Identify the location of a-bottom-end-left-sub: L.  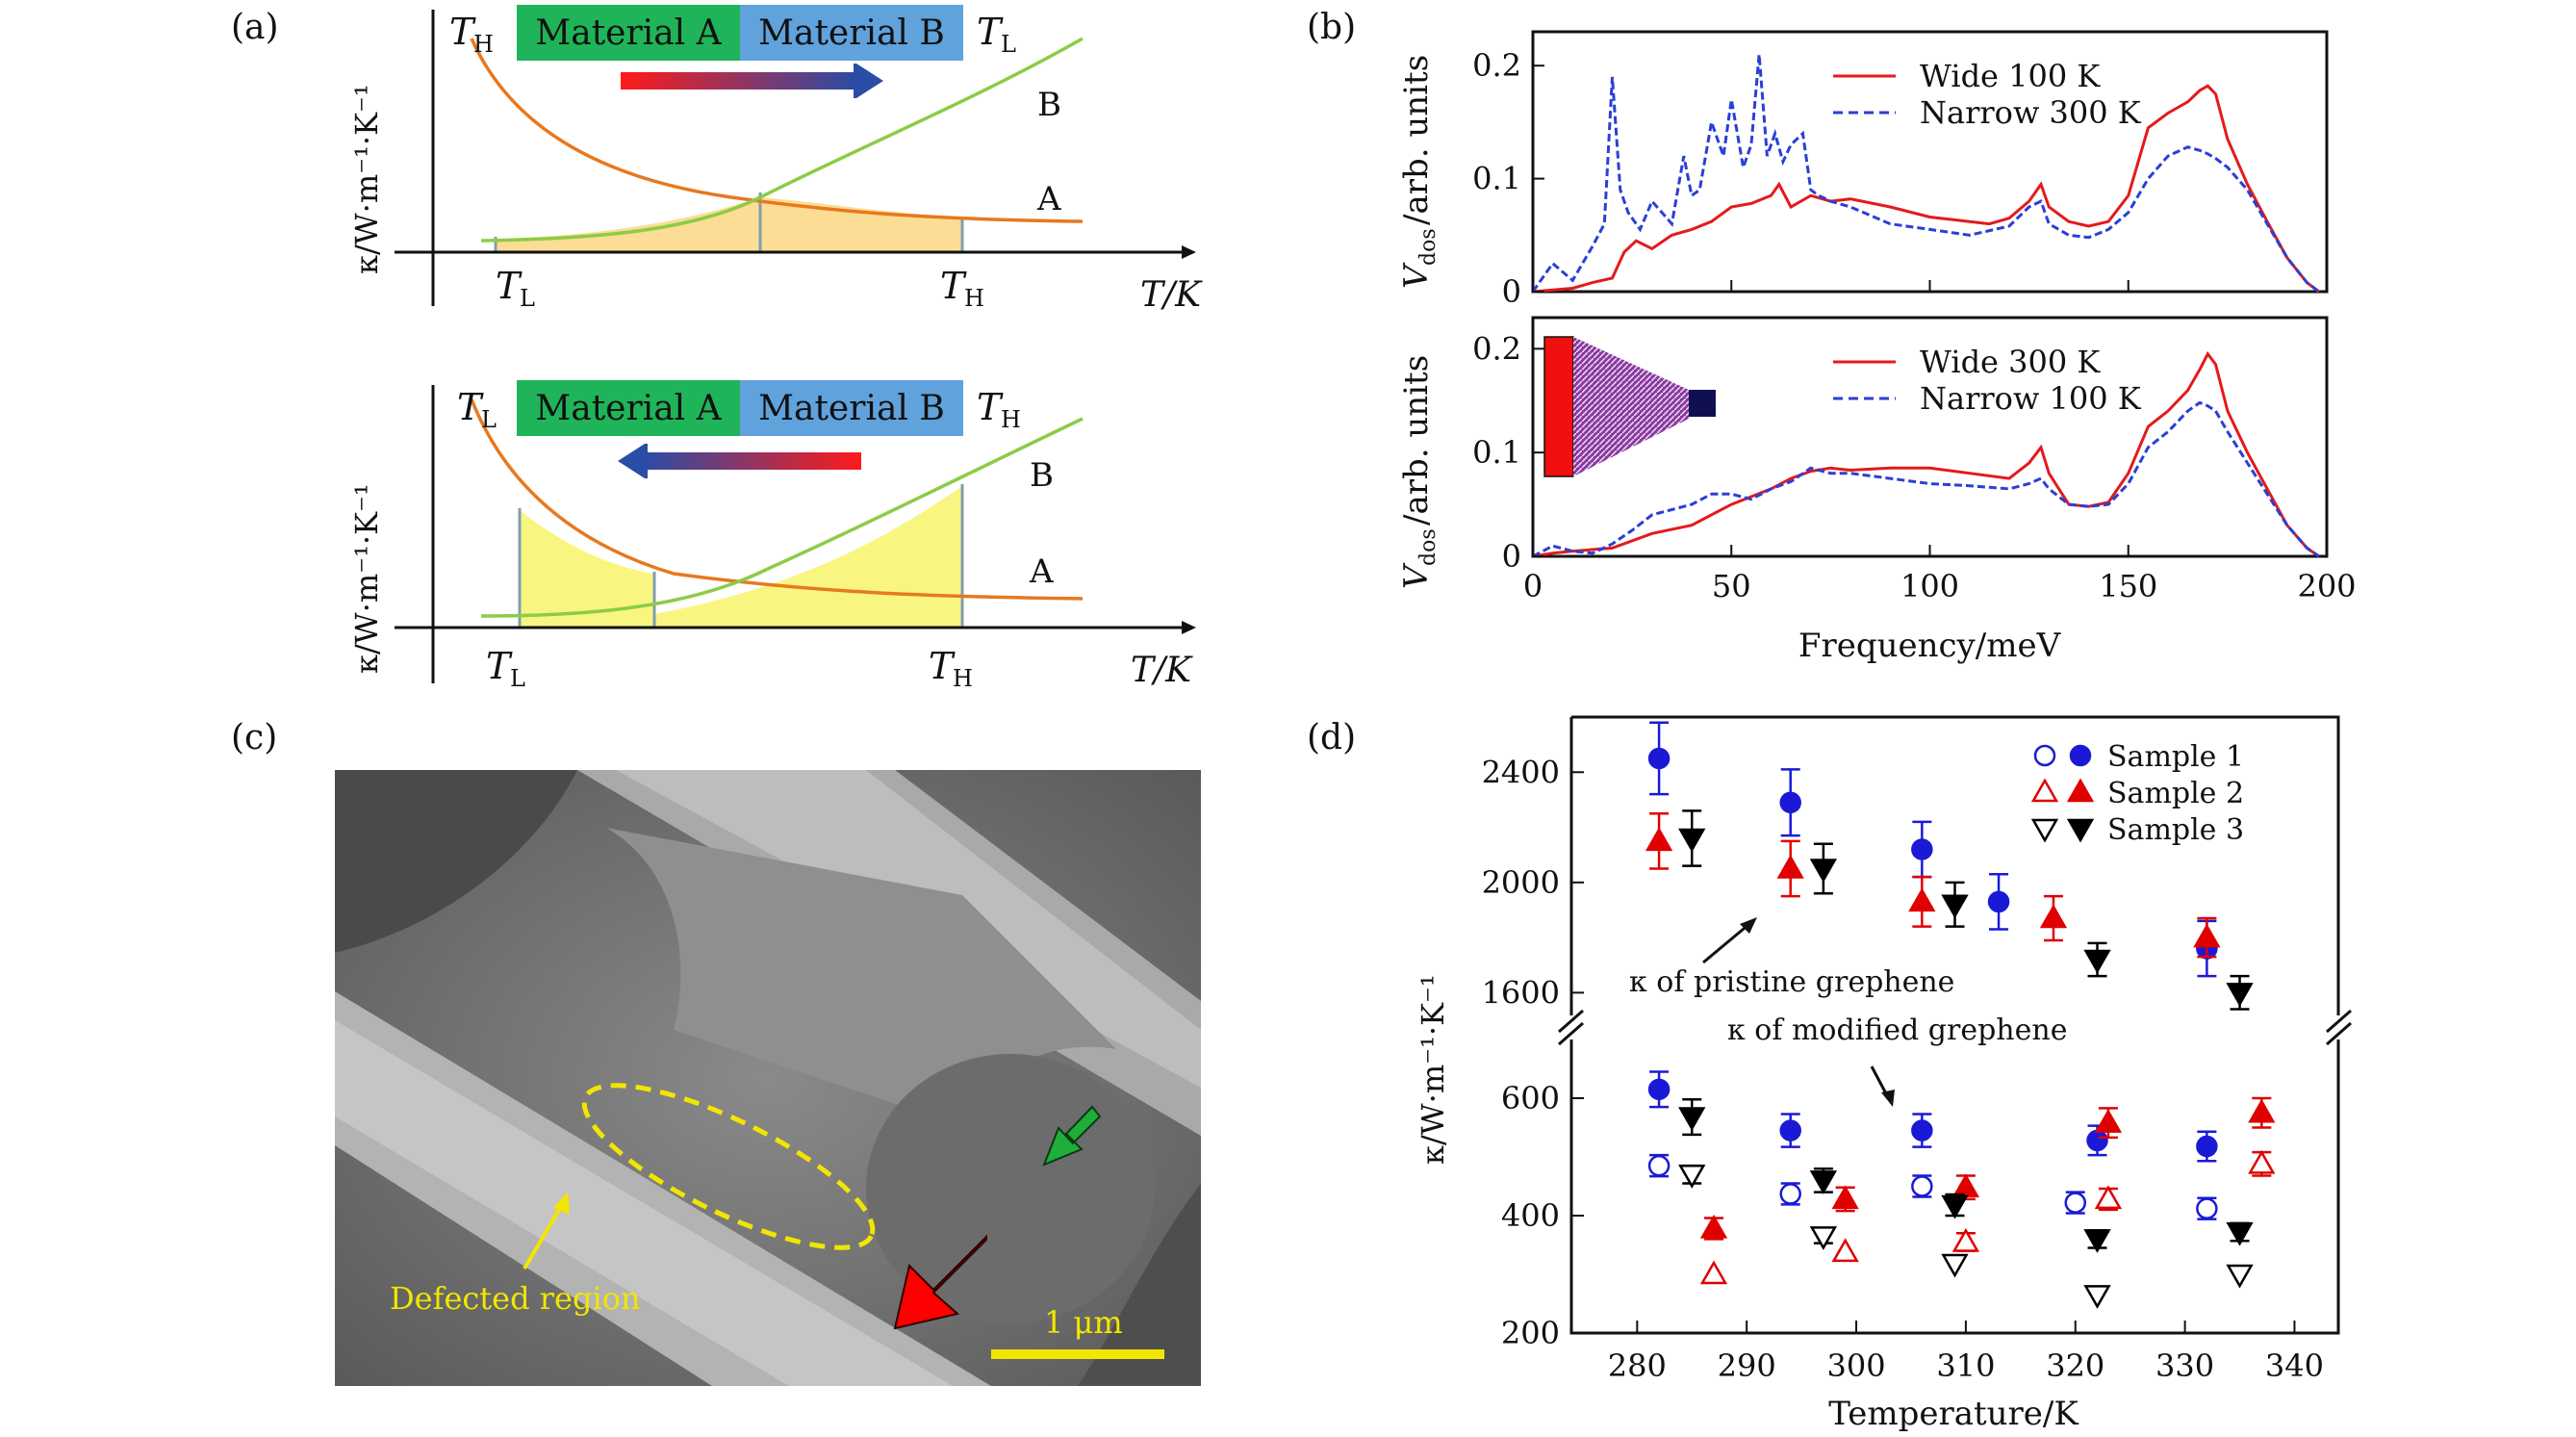
(489, 419).